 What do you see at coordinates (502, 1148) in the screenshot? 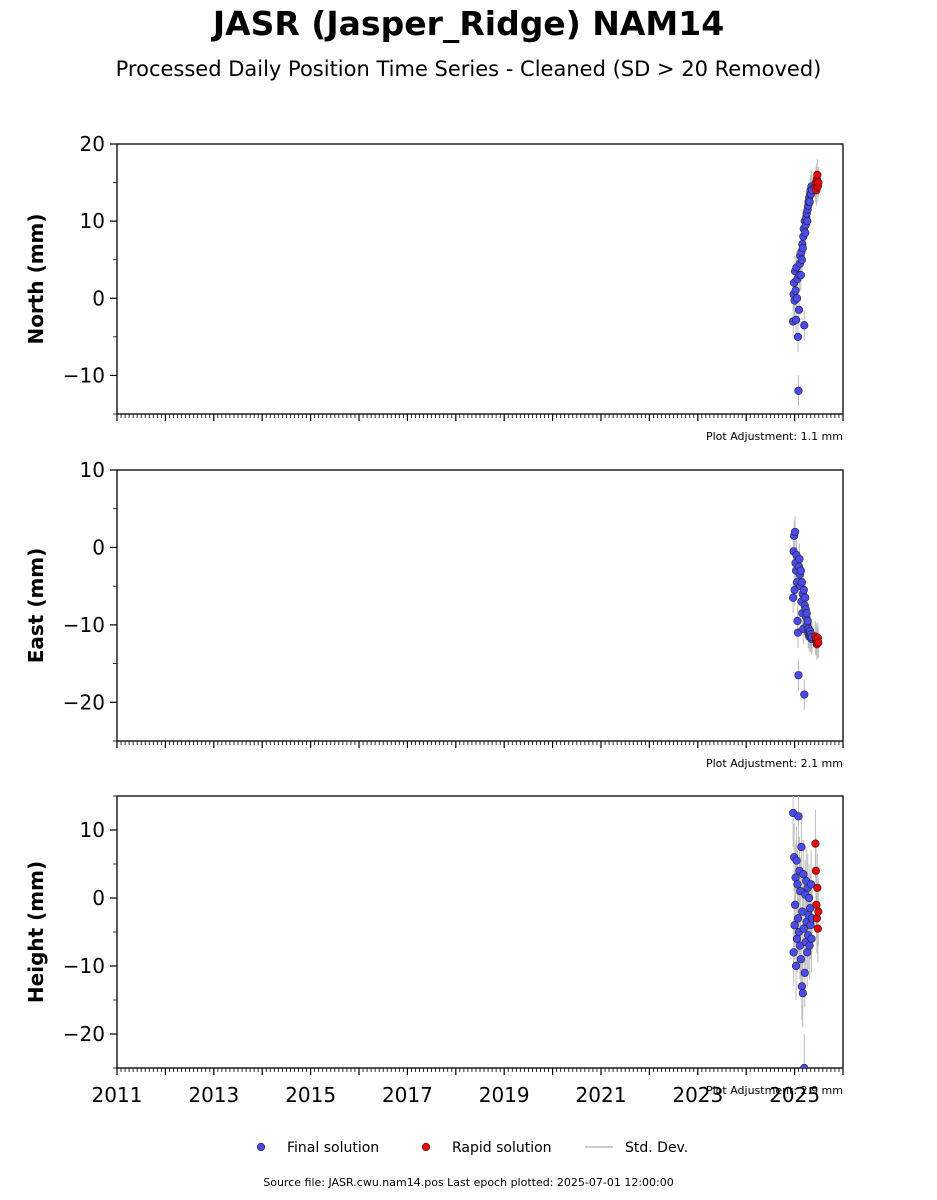
I see `legend-label: Rapid solution` at bounding box center [502, 1148].